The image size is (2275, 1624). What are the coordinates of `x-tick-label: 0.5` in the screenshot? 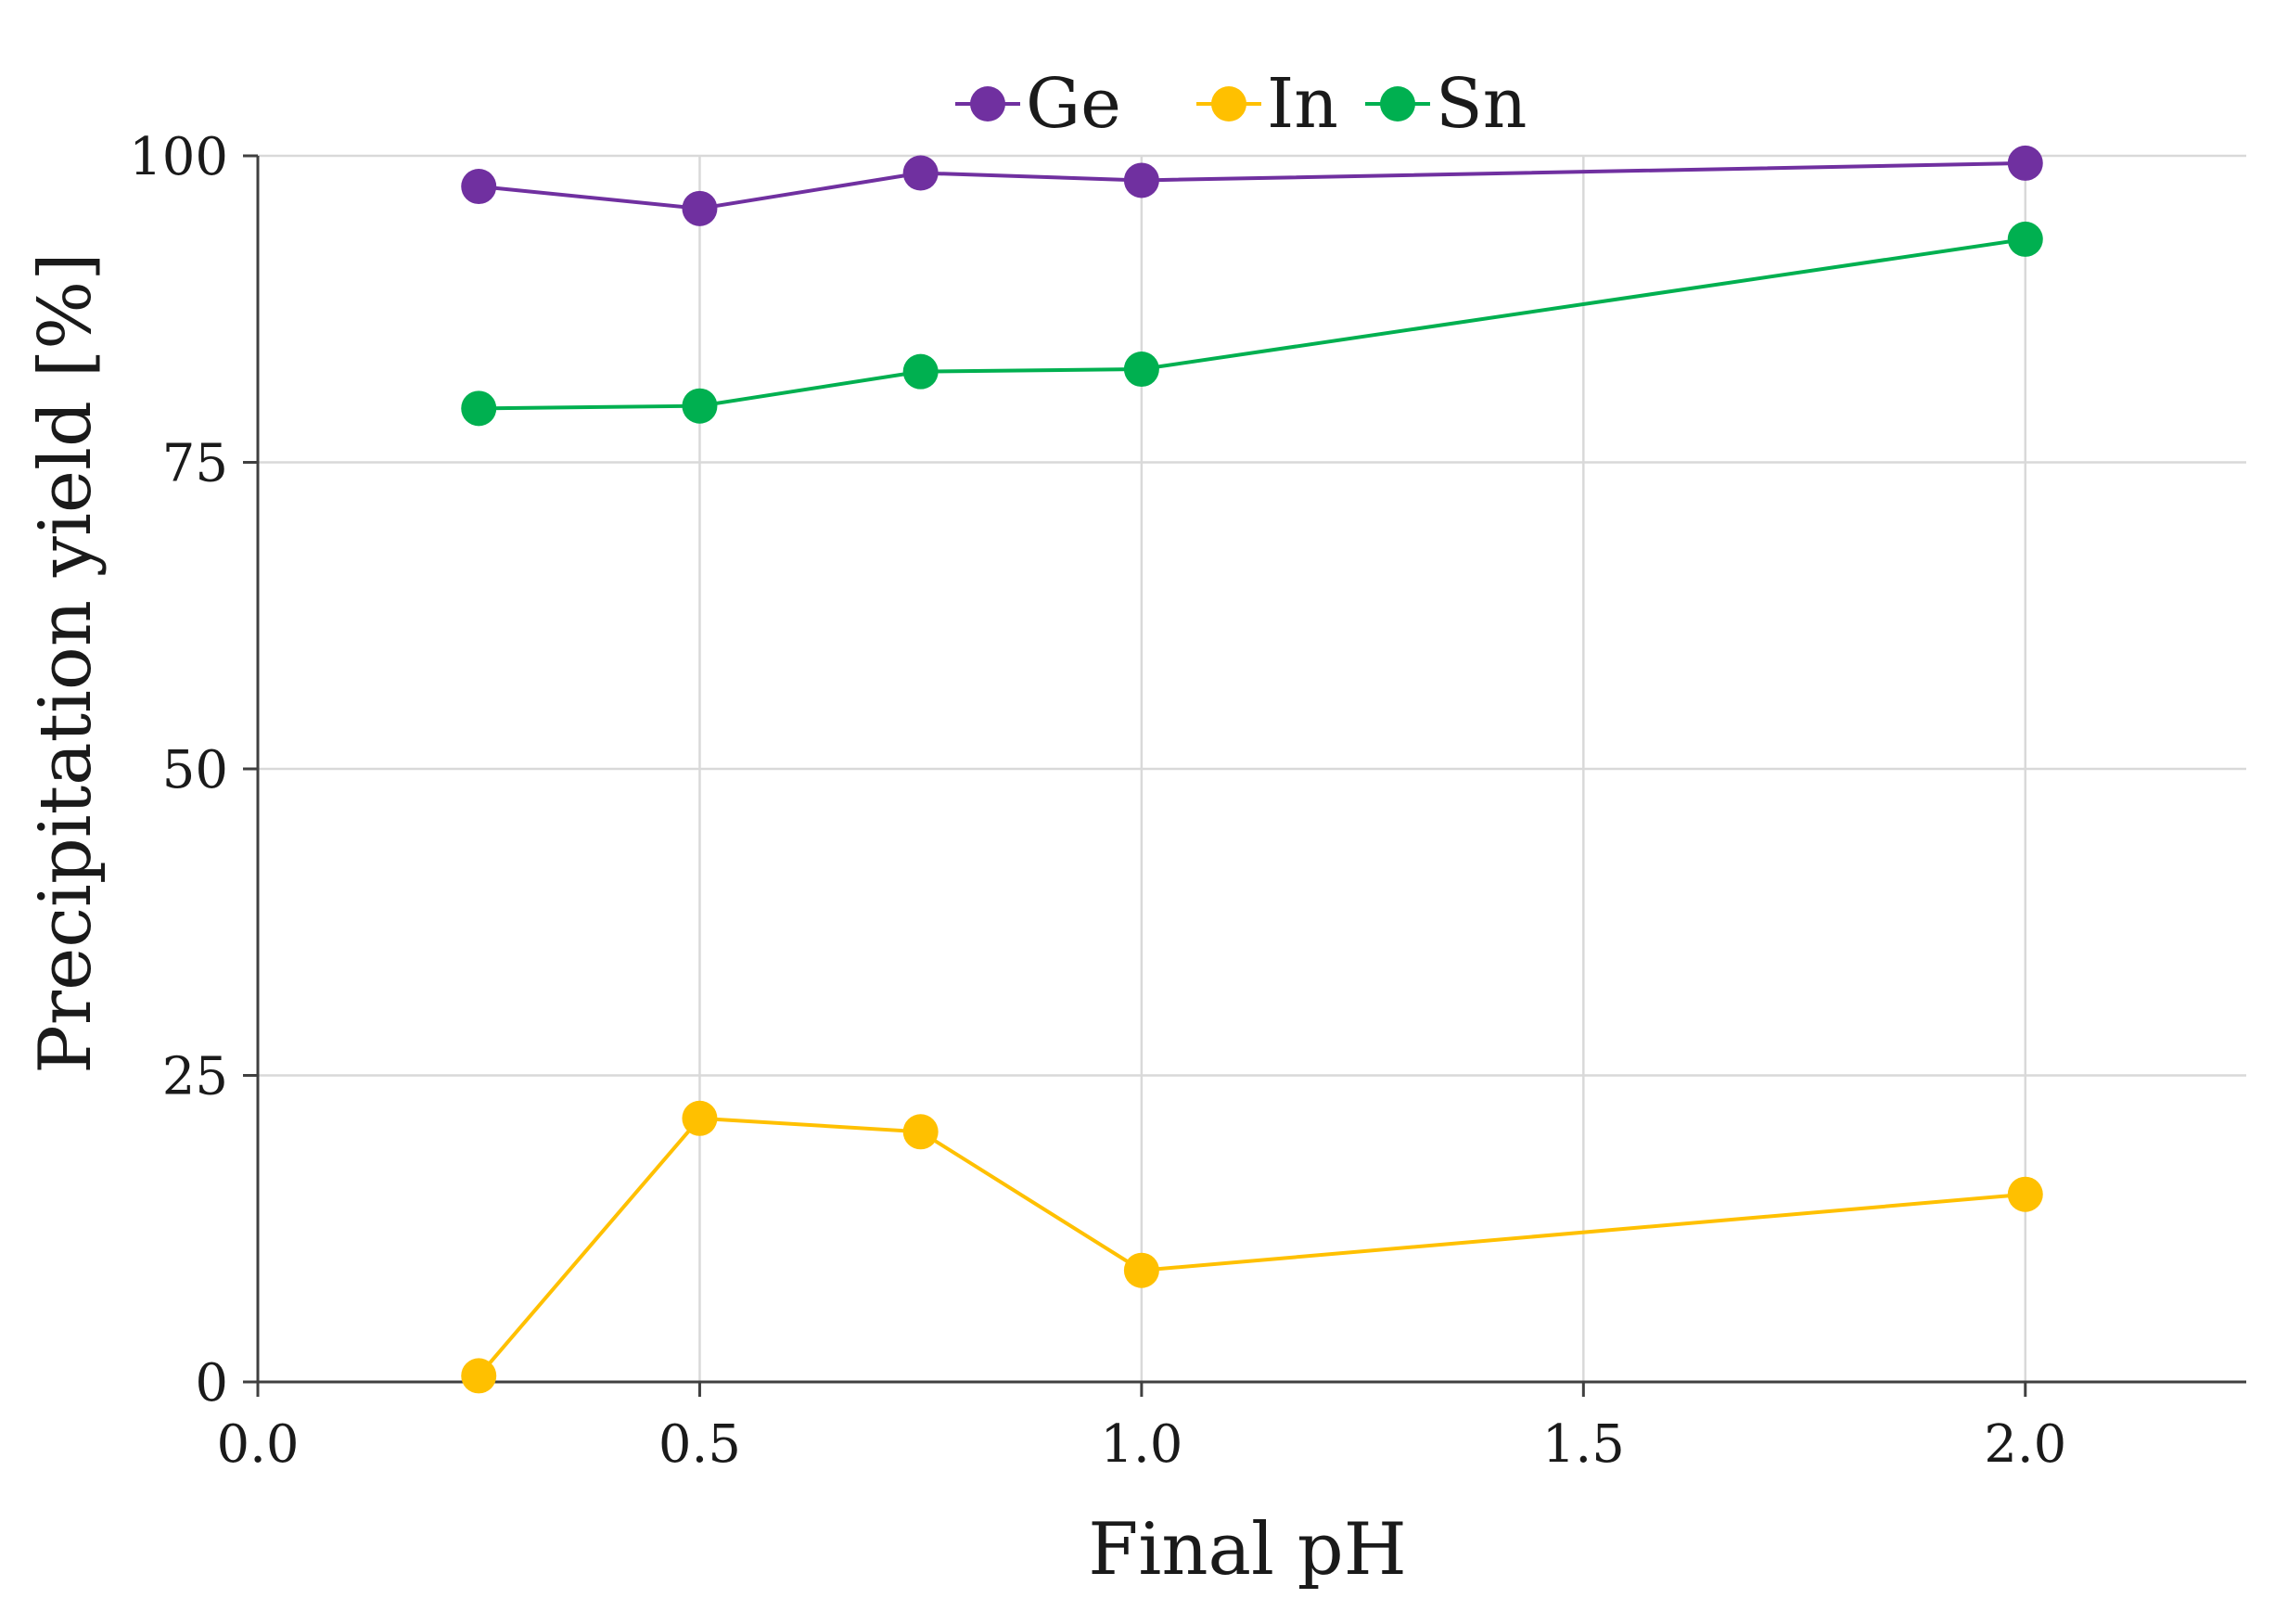 It's located at (699, 1444).